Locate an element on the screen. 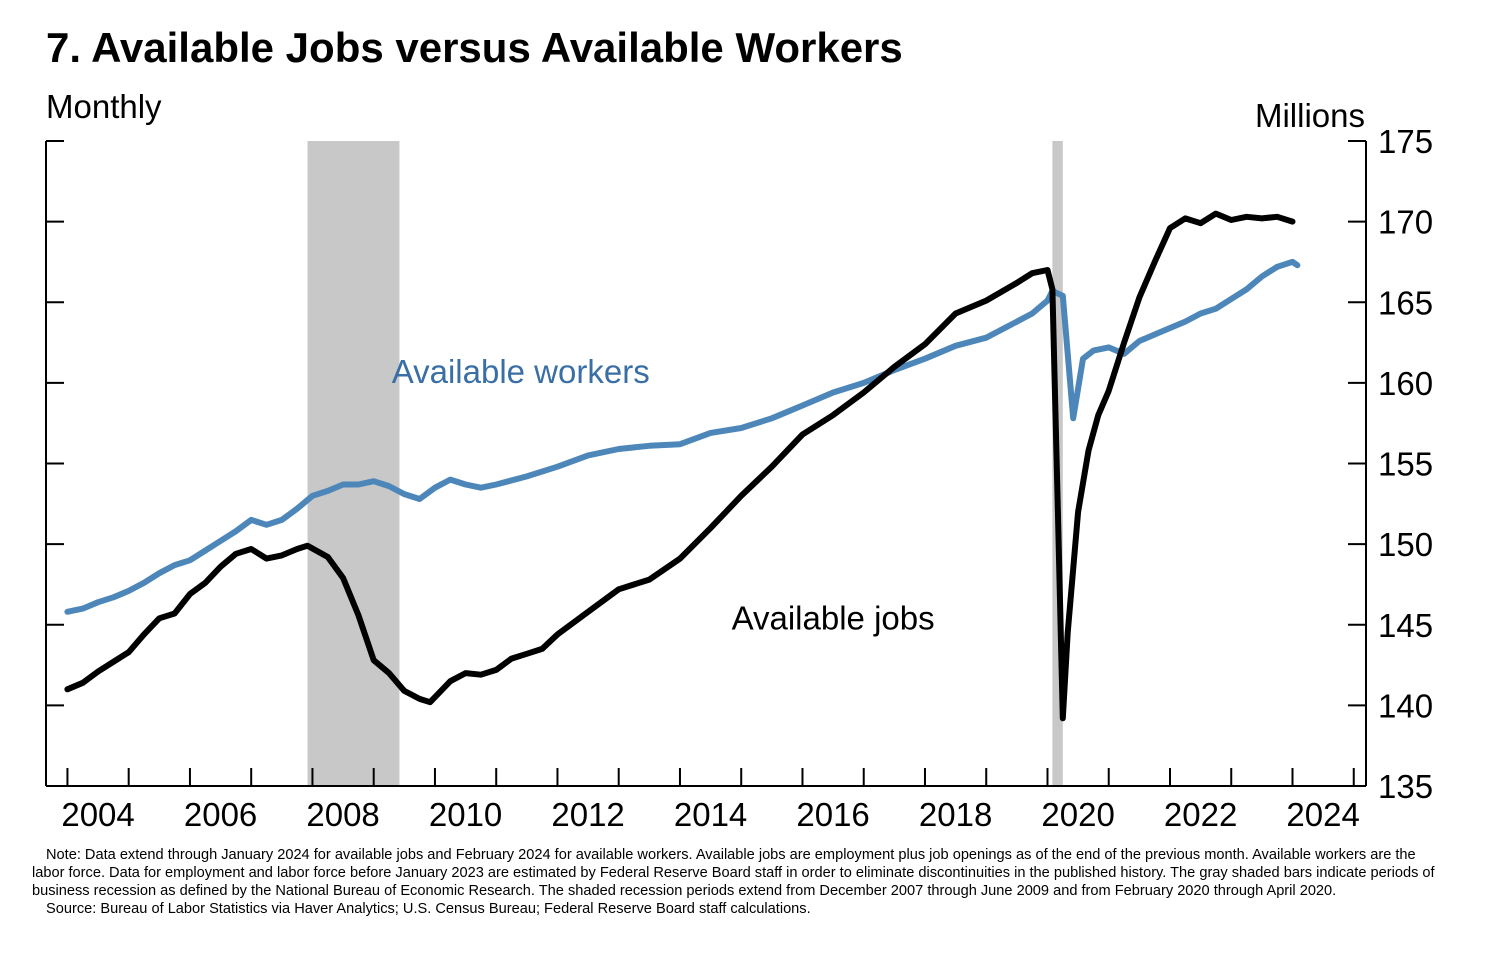 Image resolution: width=1485 pixels, height=968 pixels. x-tick-label-2012: 2012 is located at coordinates (587, 814).